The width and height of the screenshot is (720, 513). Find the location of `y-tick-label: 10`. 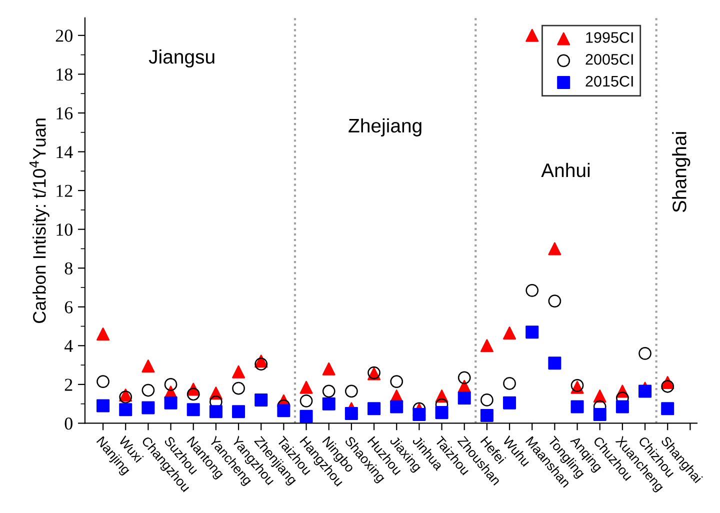

y-tick-label: 10 is located at coordinates (64, 230).